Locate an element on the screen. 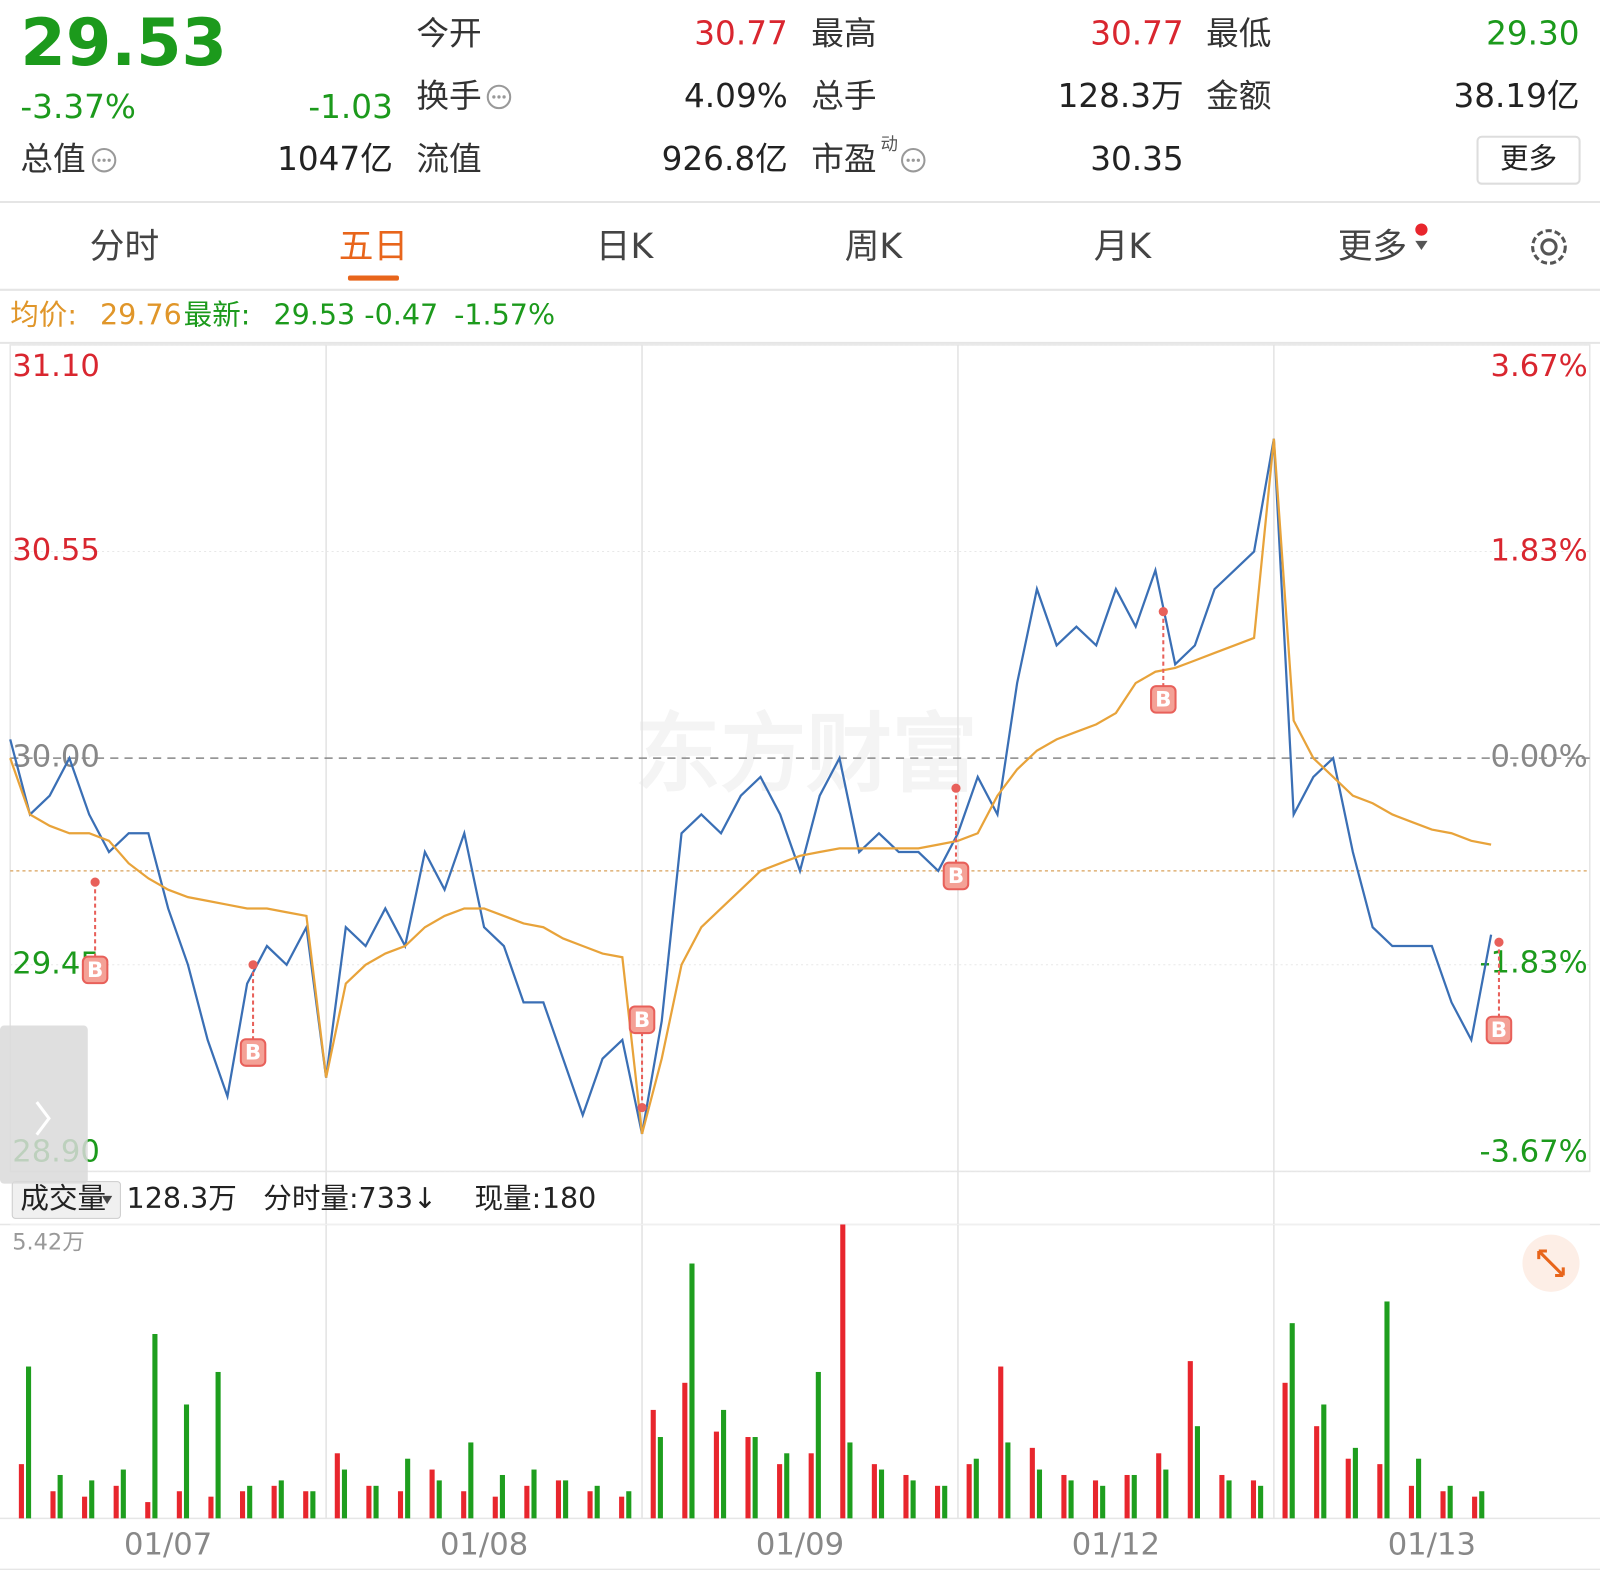 Image resolution: width=1600 pixels, height=1570 pixels. y2-tick-label: -3.67% is located at coordinates (1533, 1152).